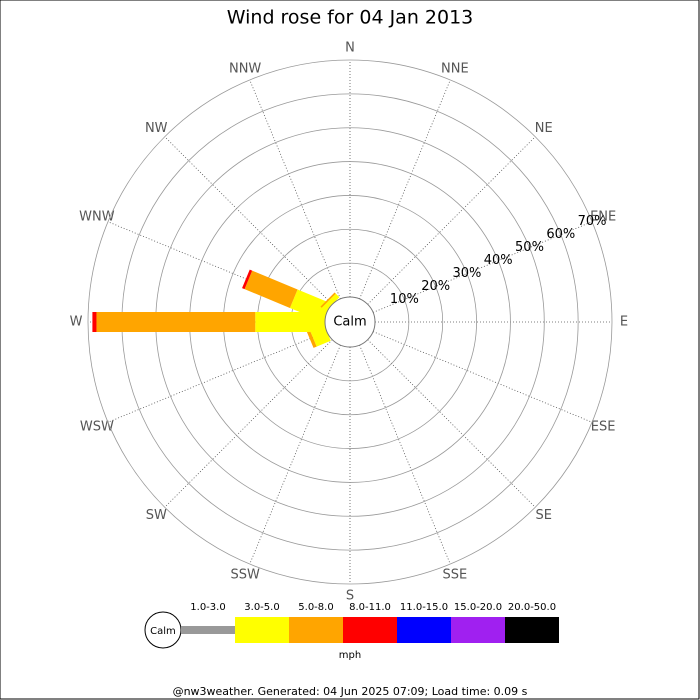  I want to click on legend-label: 15.0-20.0, so click(478, 607).